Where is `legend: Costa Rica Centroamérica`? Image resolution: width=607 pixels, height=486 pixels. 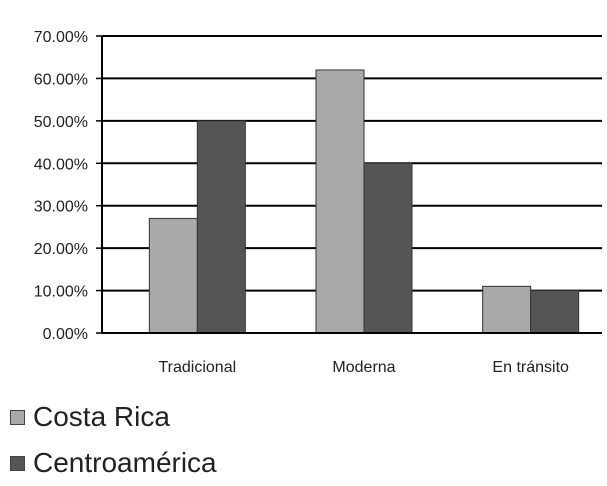
legend: Costa Rica Centroamérica is located at coordinates (160, 440).